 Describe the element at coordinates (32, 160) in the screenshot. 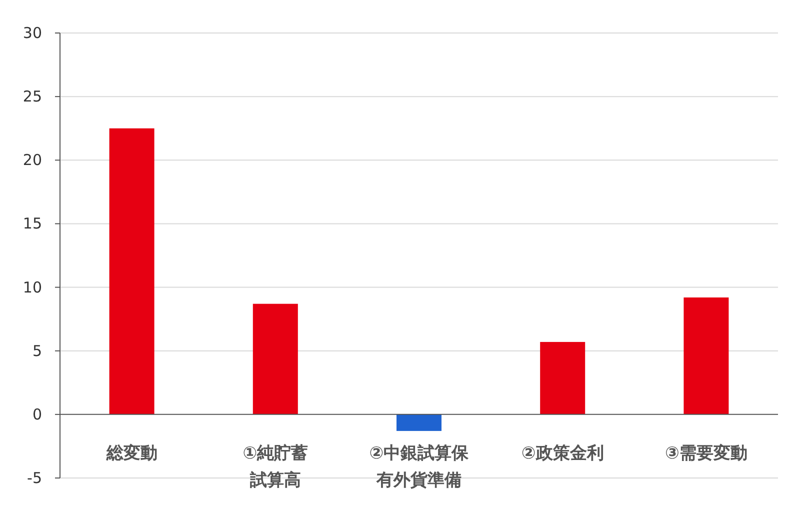

I see `y-tick-label: 20` at that location.